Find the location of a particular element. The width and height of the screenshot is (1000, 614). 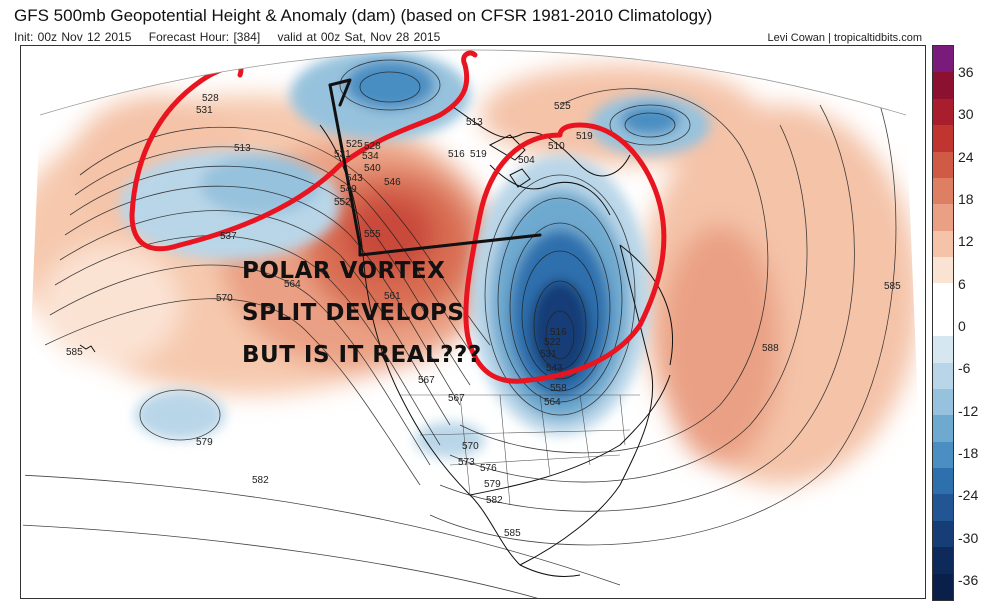

colorbar-tick-label: -6 is located at coordinates (964, 368).